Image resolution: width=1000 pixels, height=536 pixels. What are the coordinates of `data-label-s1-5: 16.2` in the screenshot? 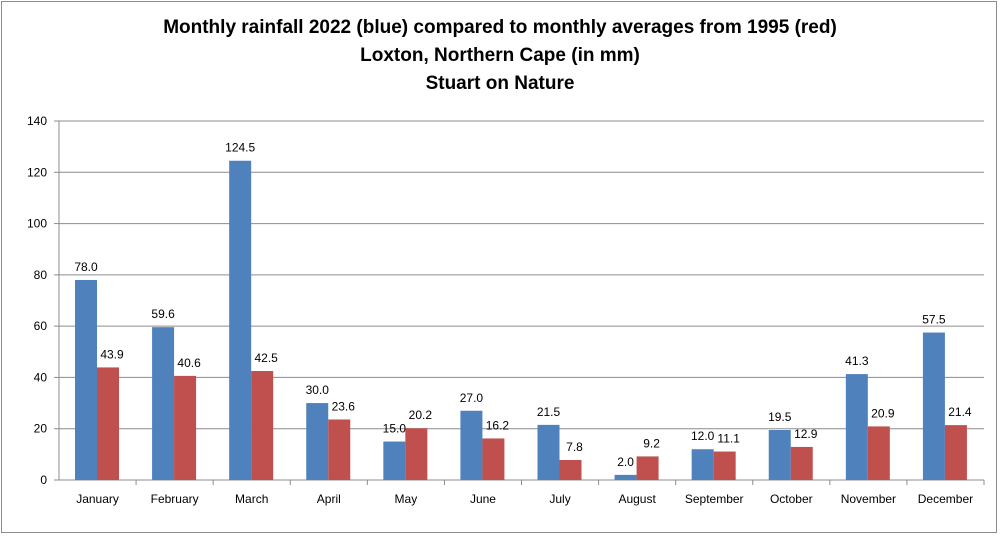 It's located at (498, 425).